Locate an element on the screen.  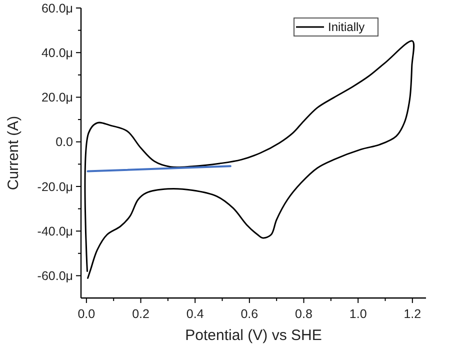
y-tick-label: -60.0μ is located at coordinates (55, 276).